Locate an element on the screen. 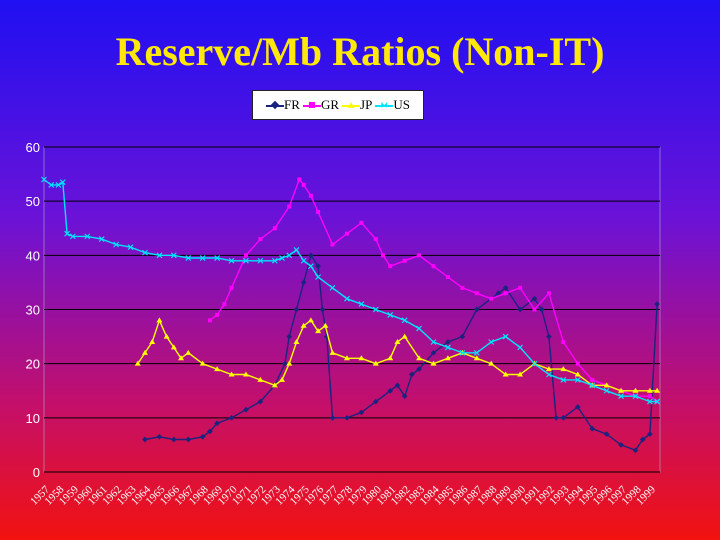 This screenshot has height=540, width=720. y-tick-label: 10 is located at coordinates (33, 418).